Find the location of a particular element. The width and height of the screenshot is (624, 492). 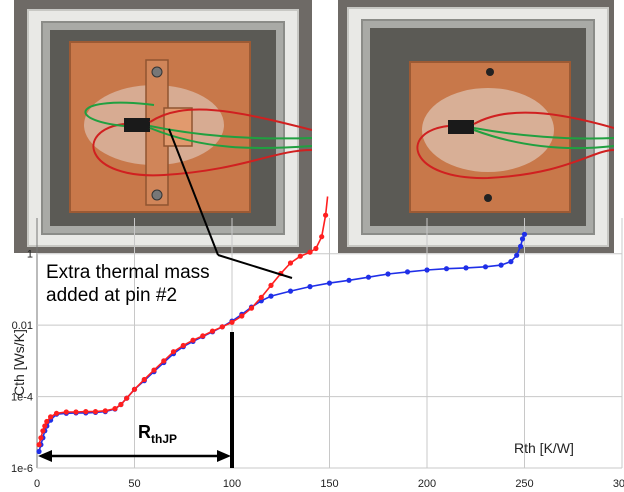

y-tick-label: 0.01 is located at coordinates (22, 326).